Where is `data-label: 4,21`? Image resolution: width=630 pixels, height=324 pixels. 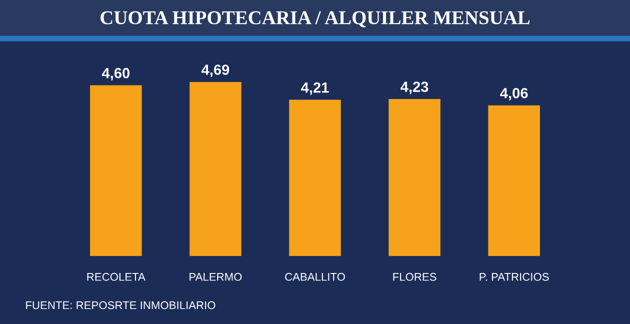 data-label: 4,21 is located at coordinates (315, 88).